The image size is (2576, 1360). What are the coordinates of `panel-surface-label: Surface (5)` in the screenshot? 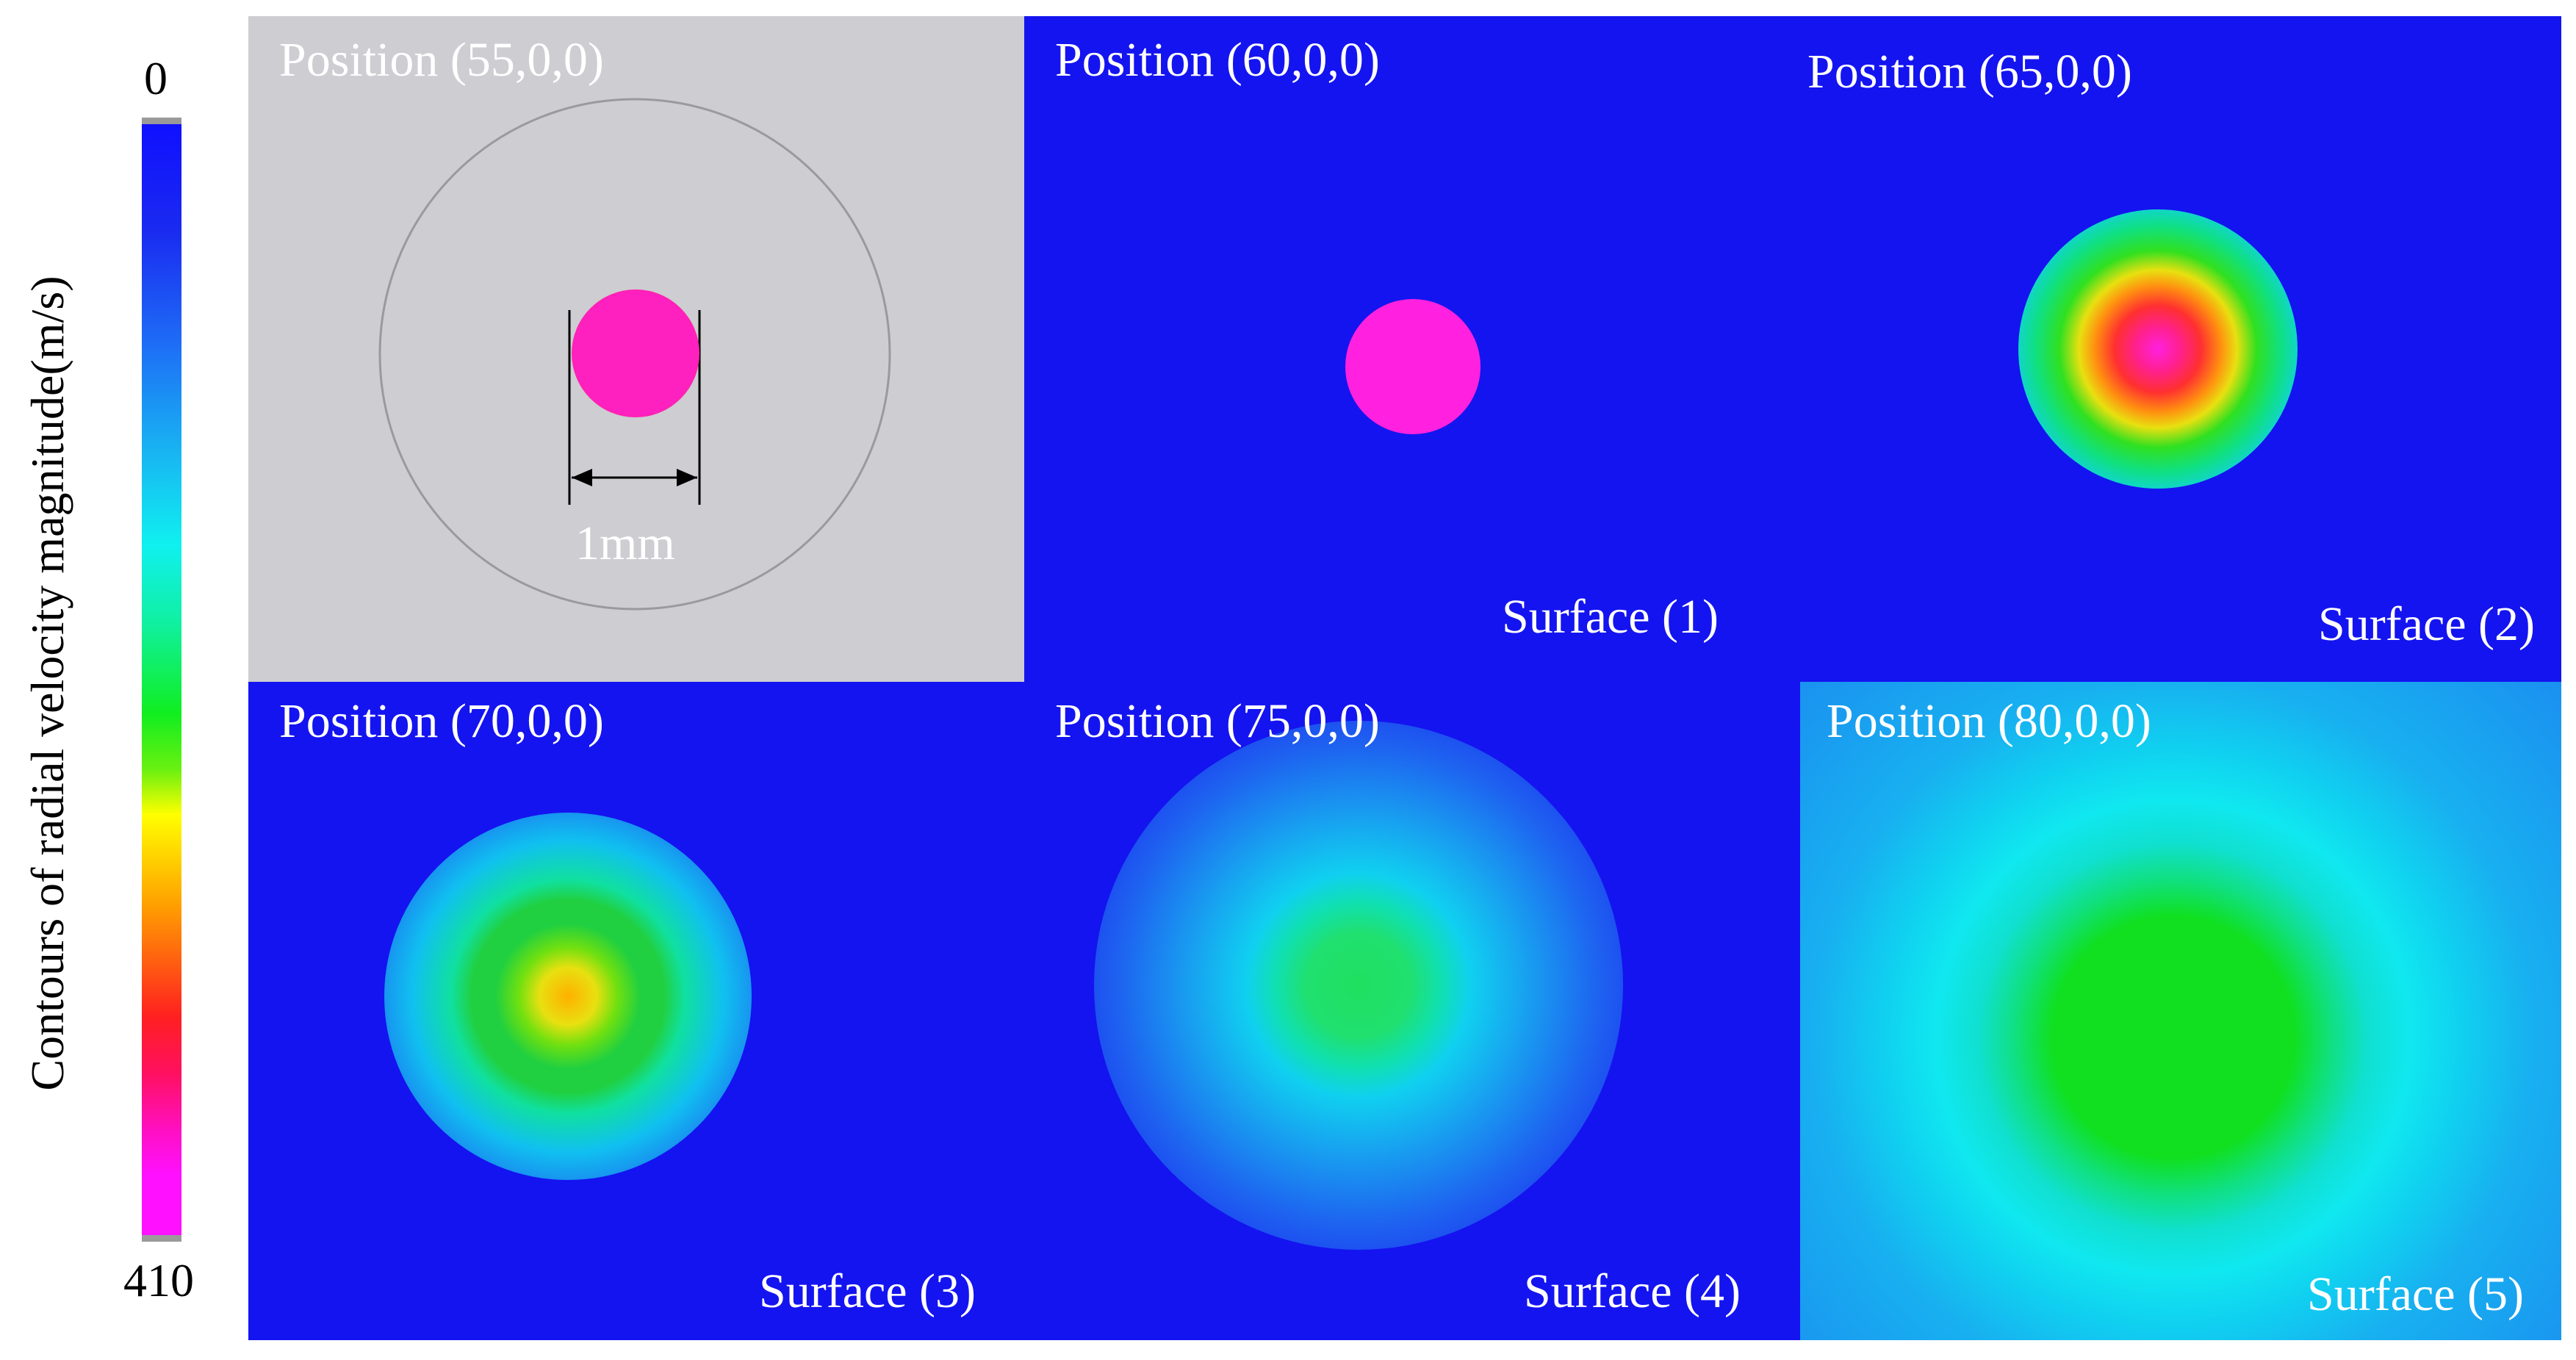 It's located at (2416, 1294).